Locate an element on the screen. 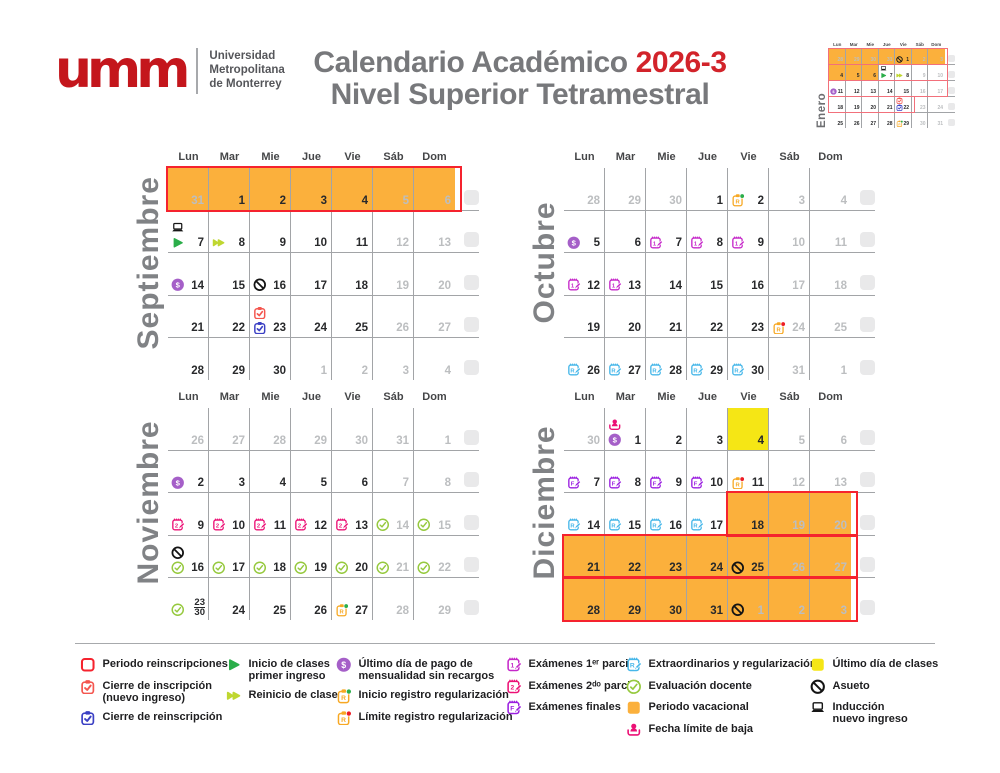 This screenshot has width=1000, height=773. page-title-line1: Calendario Académico 2026-3 is located at coordinates (520, 62).